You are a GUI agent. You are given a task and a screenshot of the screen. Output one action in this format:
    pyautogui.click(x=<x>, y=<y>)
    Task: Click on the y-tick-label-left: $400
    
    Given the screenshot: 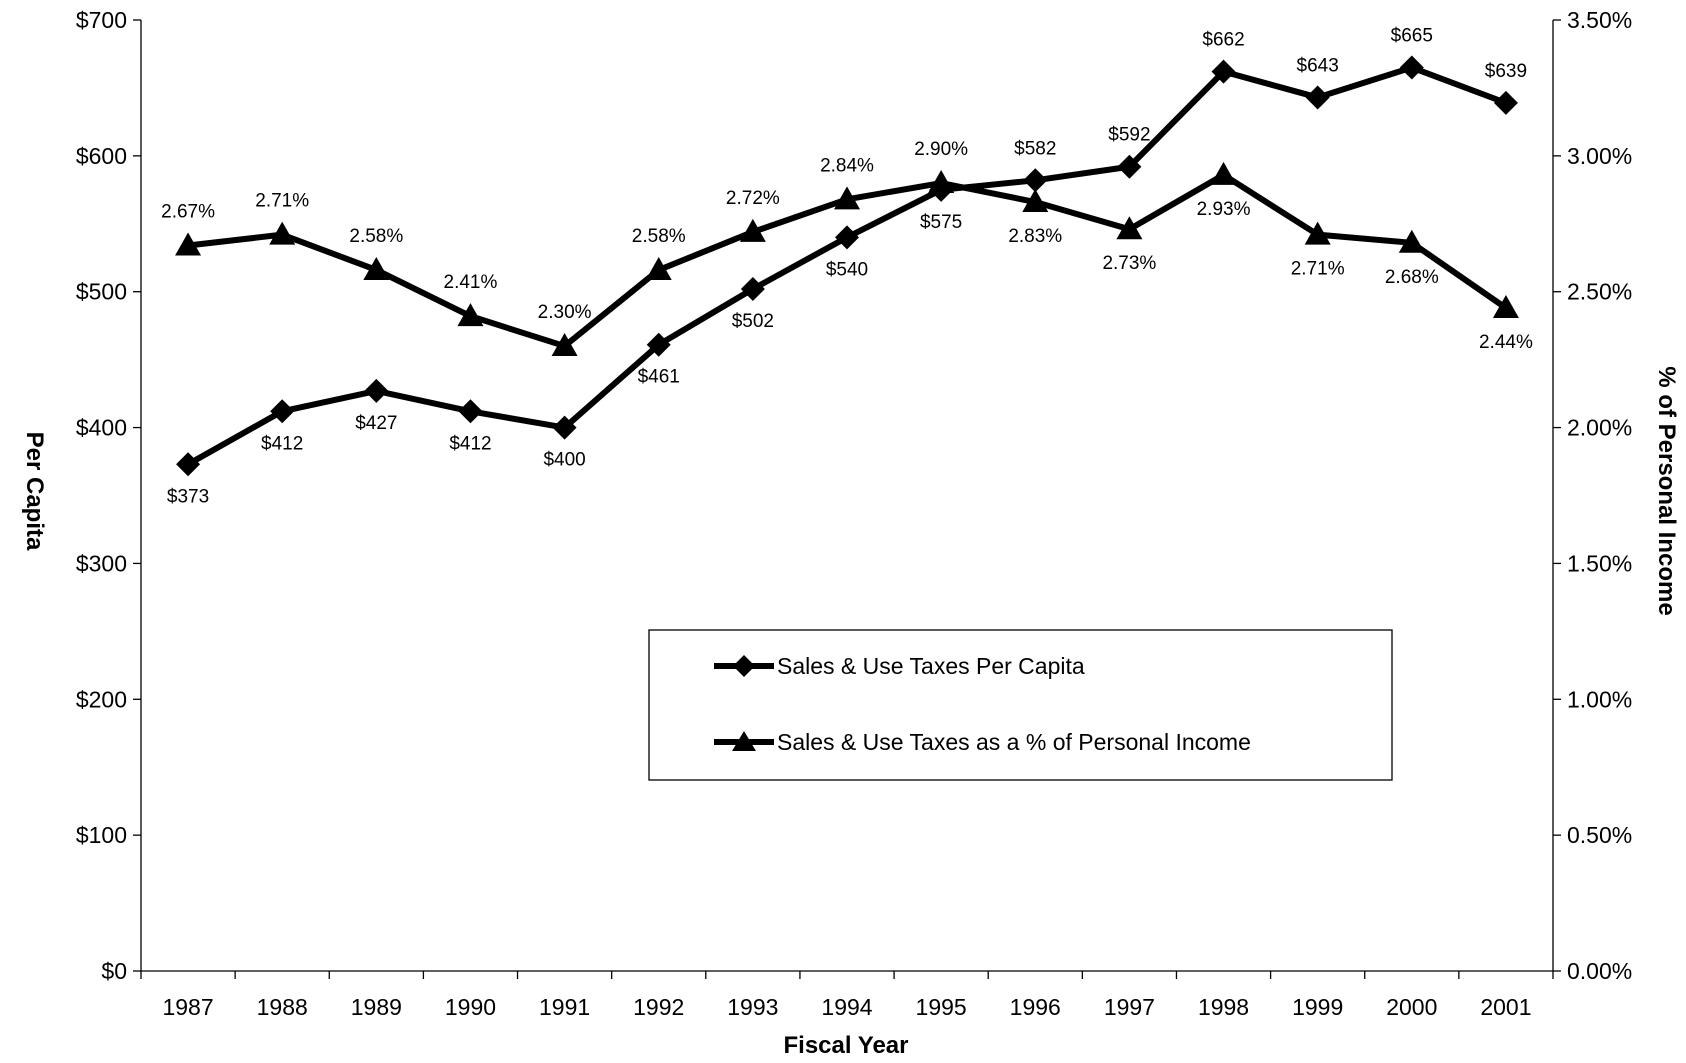 What is the action you would take?
    pyautogui.click(x=101, y=428)
    